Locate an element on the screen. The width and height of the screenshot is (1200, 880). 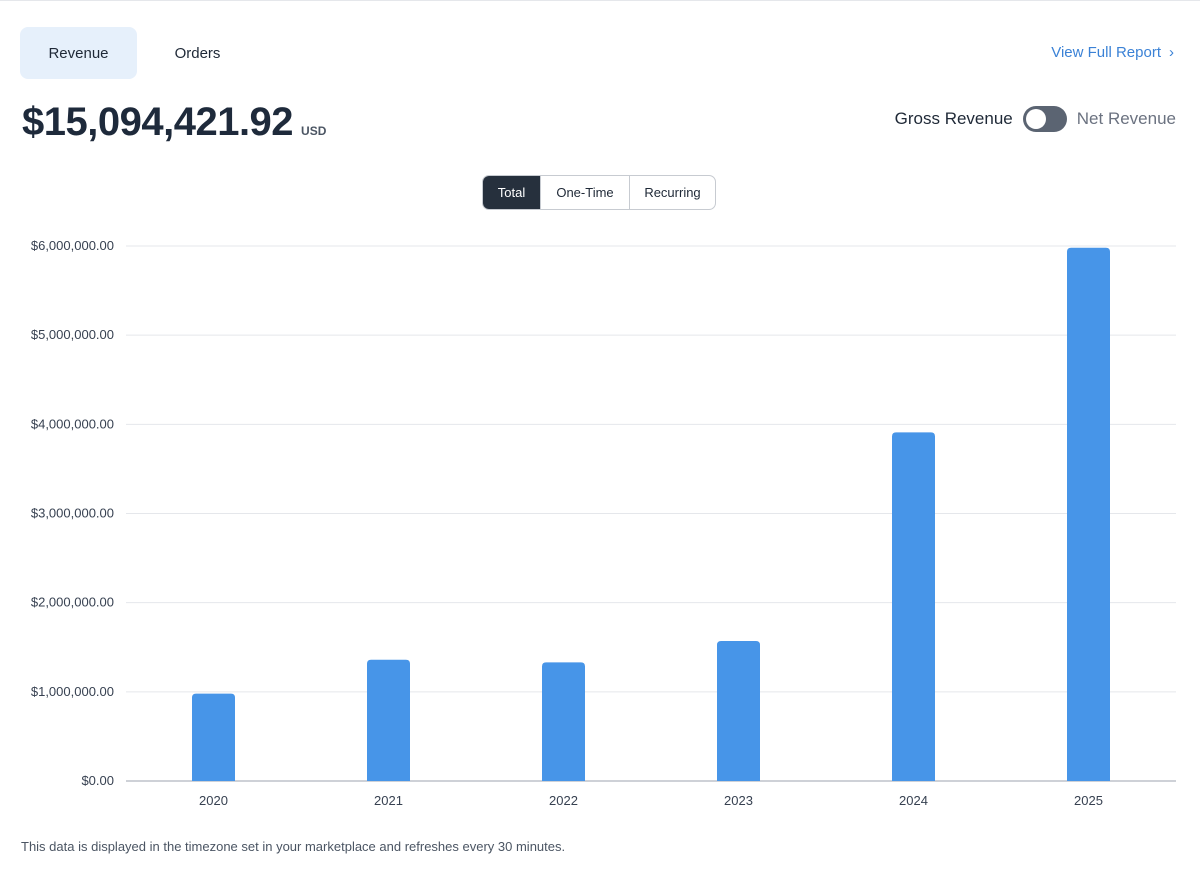
gross-revenue-label: Gross Revenue is located at coordinates (953, 118).